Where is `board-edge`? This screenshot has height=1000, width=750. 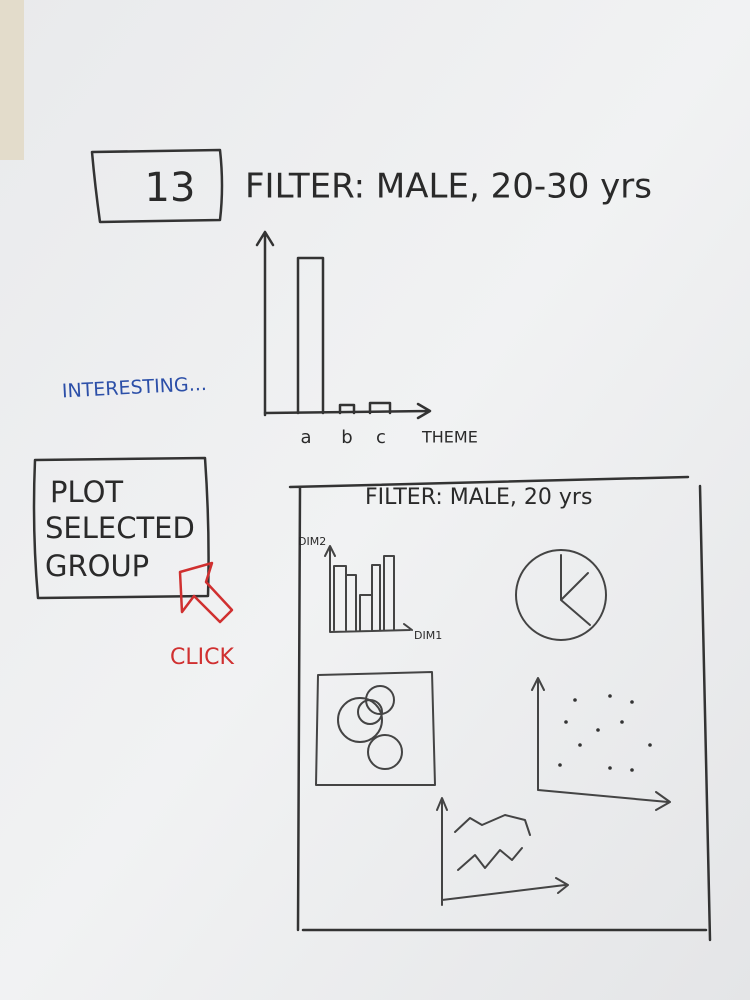 board-edge is located at coordinates (12, 80).